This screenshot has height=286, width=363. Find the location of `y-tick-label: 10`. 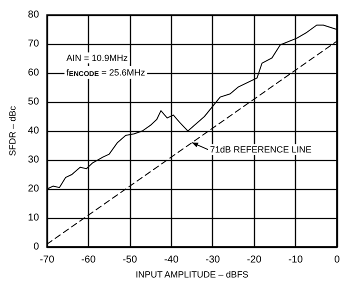

y-tick-label: 10 is located at coordinates (34, 218).